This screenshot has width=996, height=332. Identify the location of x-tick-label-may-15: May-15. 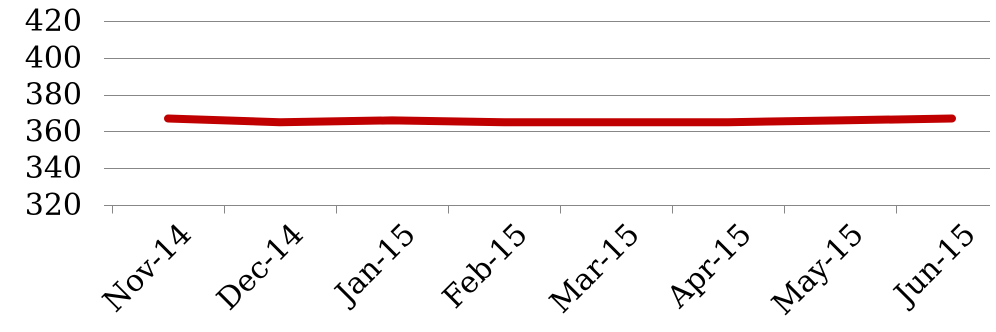
(817, 269).